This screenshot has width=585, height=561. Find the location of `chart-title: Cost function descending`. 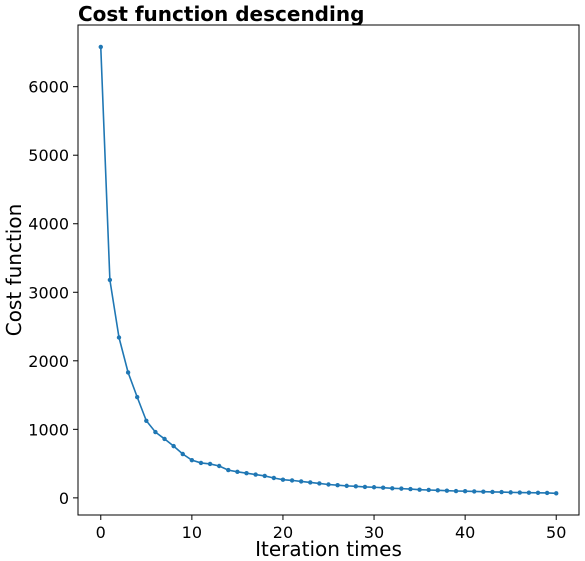

chart-title: Cost function descending is located at coordinates (221, 14).